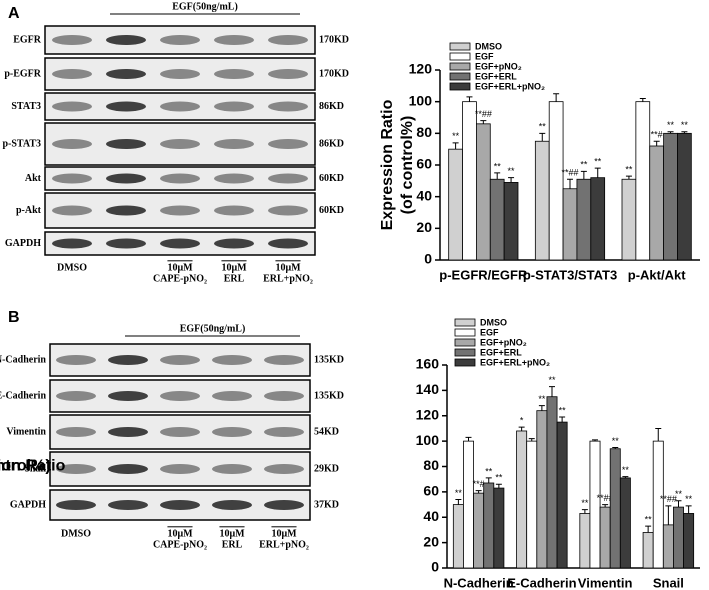 Image resolution: width=709 pixels, height=590 pixels. Describe the element at coordinates (23, 359) in the screenshot. I see `protein-label: N-Cadherin` at that location.